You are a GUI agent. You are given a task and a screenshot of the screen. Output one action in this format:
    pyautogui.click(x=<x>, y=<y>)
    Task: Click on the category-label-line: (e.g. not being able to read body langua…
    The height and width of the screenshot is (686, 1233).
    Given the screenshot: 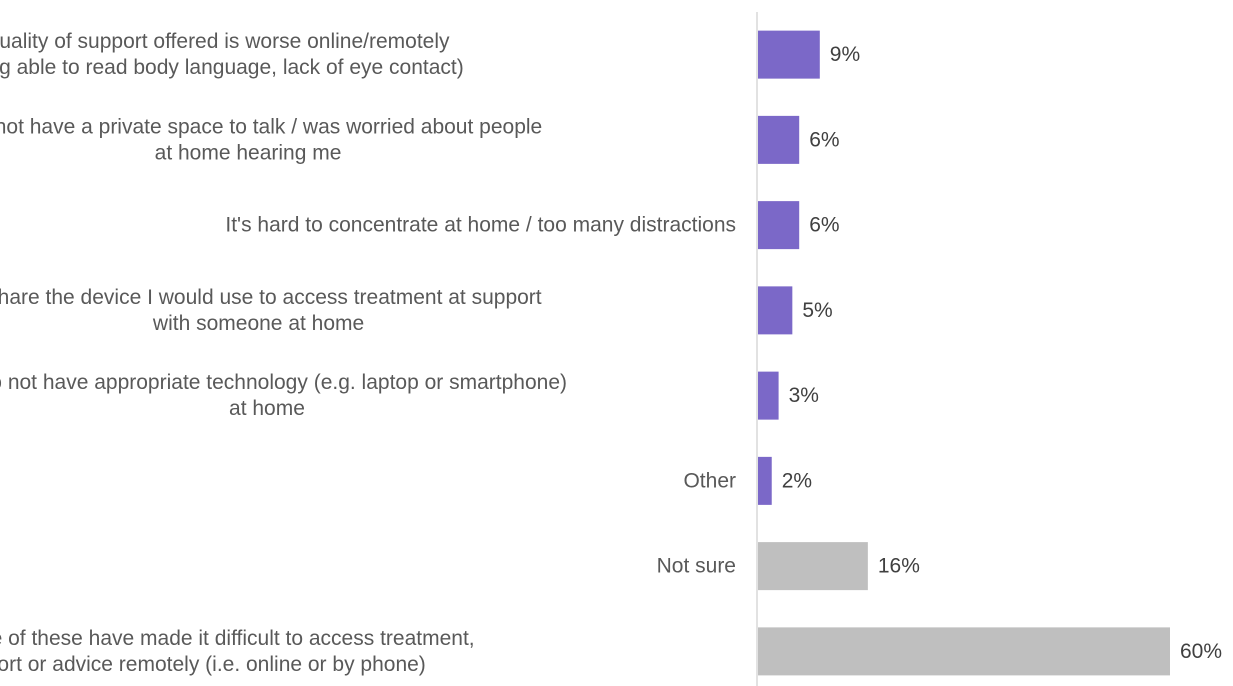 What is the action you would take?
    pyautogui.click(x=232, y=67)
    